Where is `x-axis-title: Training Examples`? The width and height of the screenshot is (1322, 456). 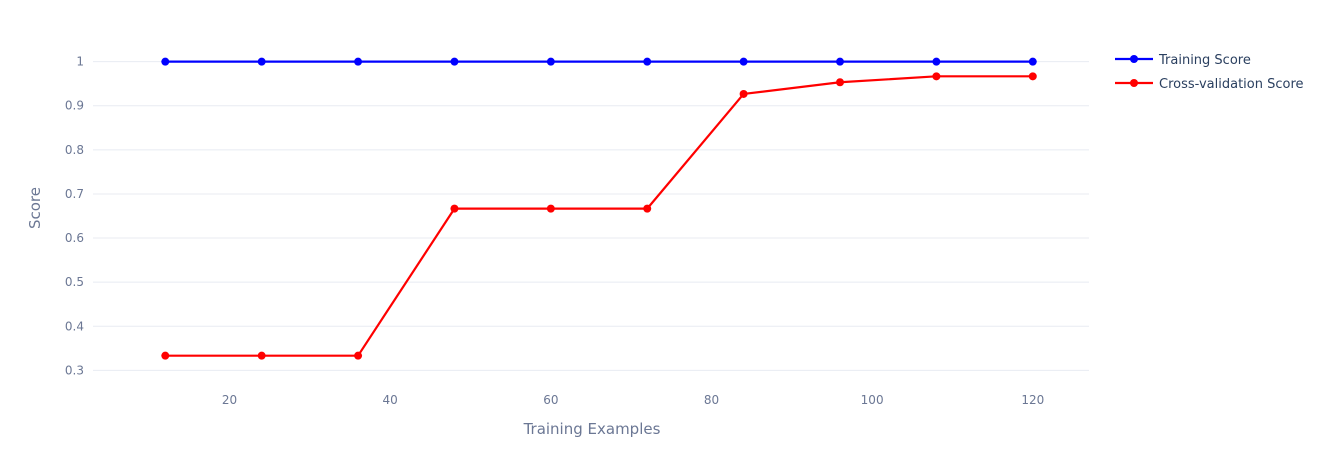
x-axis-title: Training Examples is located at coordinates (592, 429).